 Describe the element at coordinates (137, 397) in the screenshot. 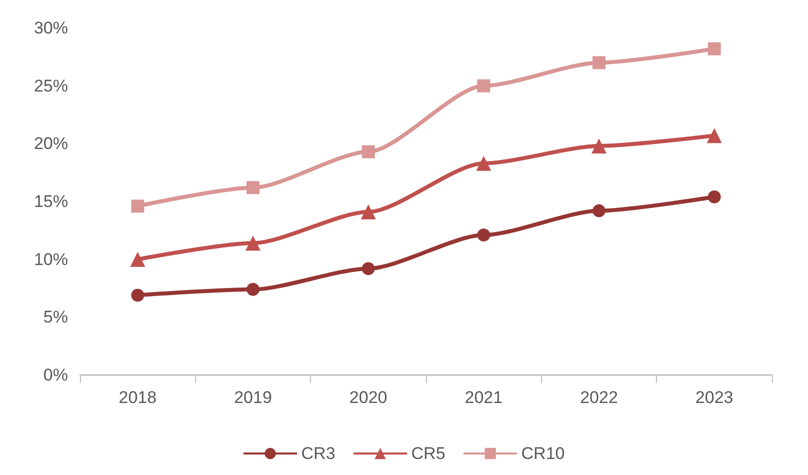

I see `x-tick-label: 2018` at that location.